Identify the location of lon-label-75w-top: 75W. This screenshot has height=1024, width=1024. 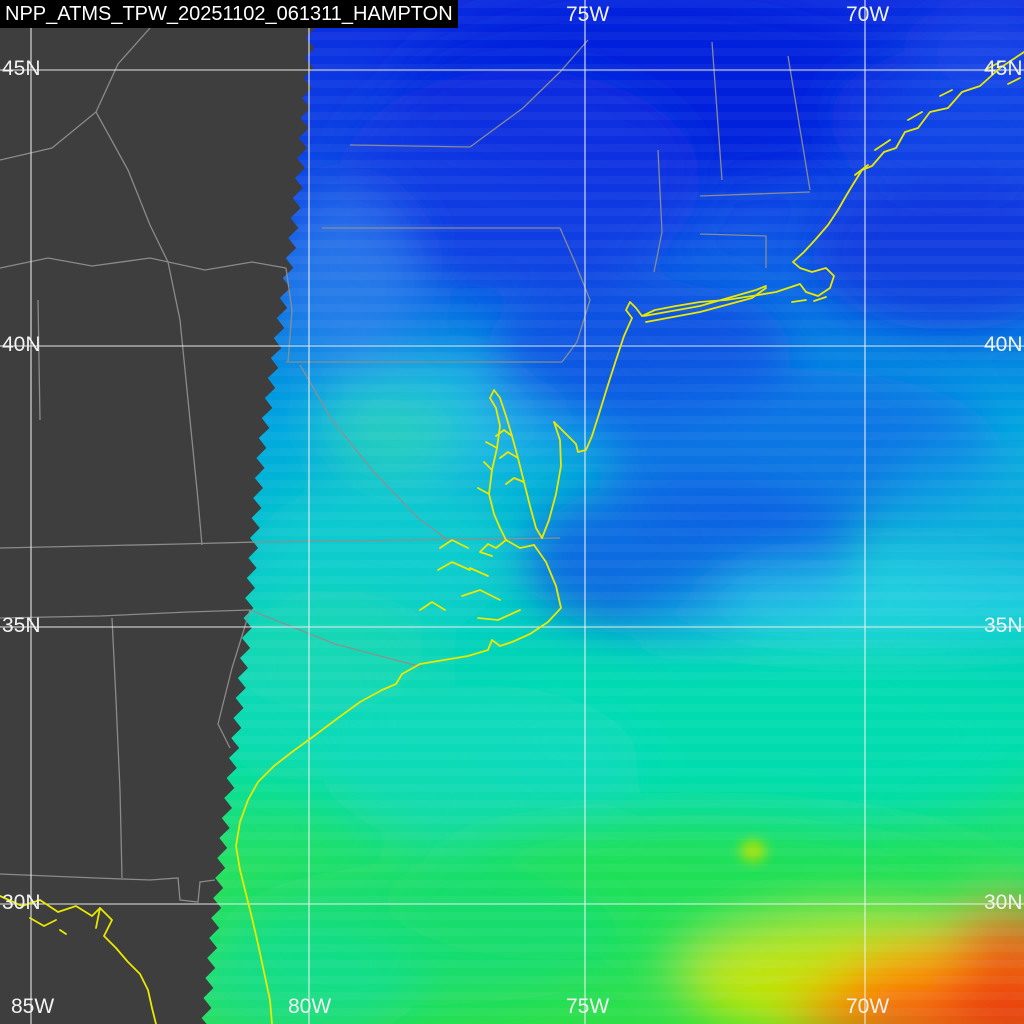
(588, 14).